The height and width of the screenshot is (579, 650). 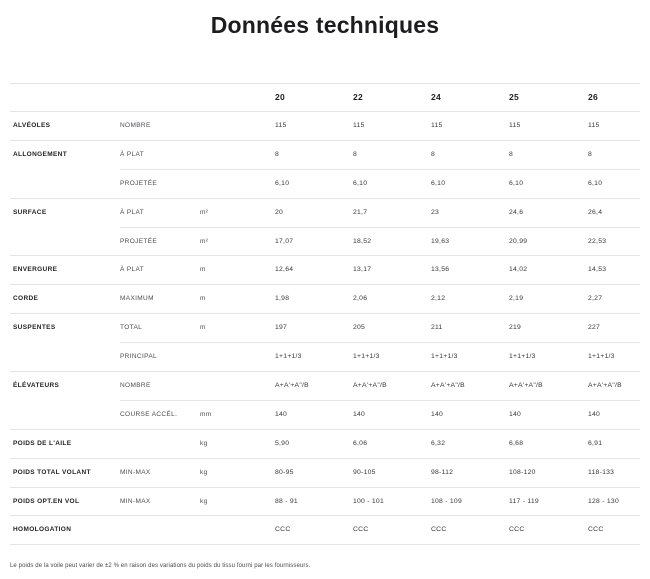 What do you see at coordinates (34, 328) in the screenshot?
I see `row-group-label: SUSPENTES` at bounding box center [34, 328].